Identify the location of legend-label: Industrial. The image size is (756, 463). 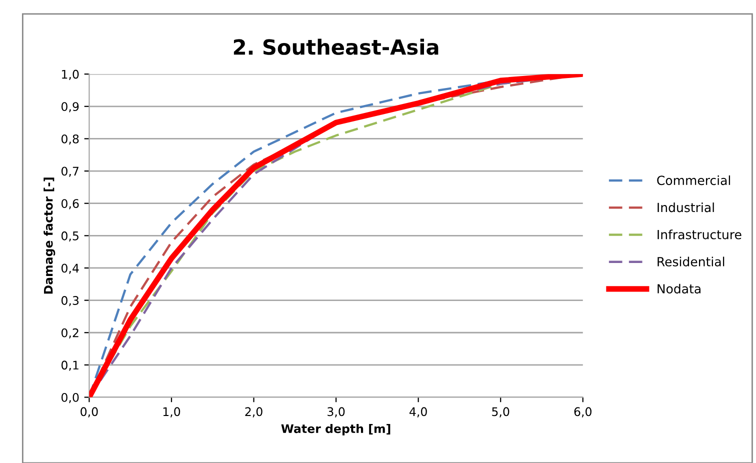
(686, 207).